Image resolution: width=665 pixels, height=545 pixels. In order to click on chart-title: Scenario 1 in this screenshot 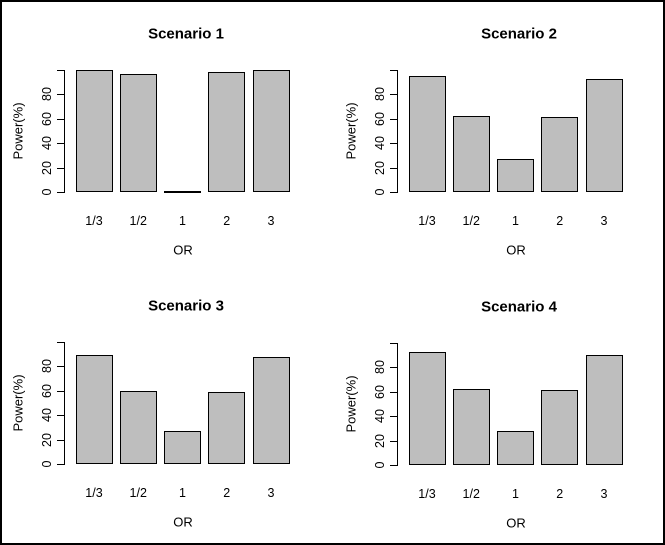, I will do `click(186, 34)`.